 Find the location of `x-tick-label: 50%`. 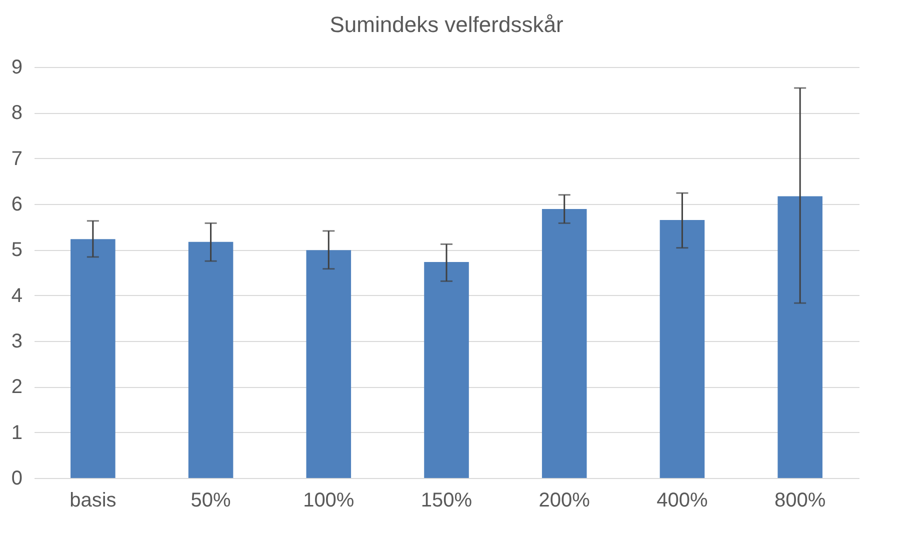

x-tick-label: 50% is located at coordinates (211, 501).